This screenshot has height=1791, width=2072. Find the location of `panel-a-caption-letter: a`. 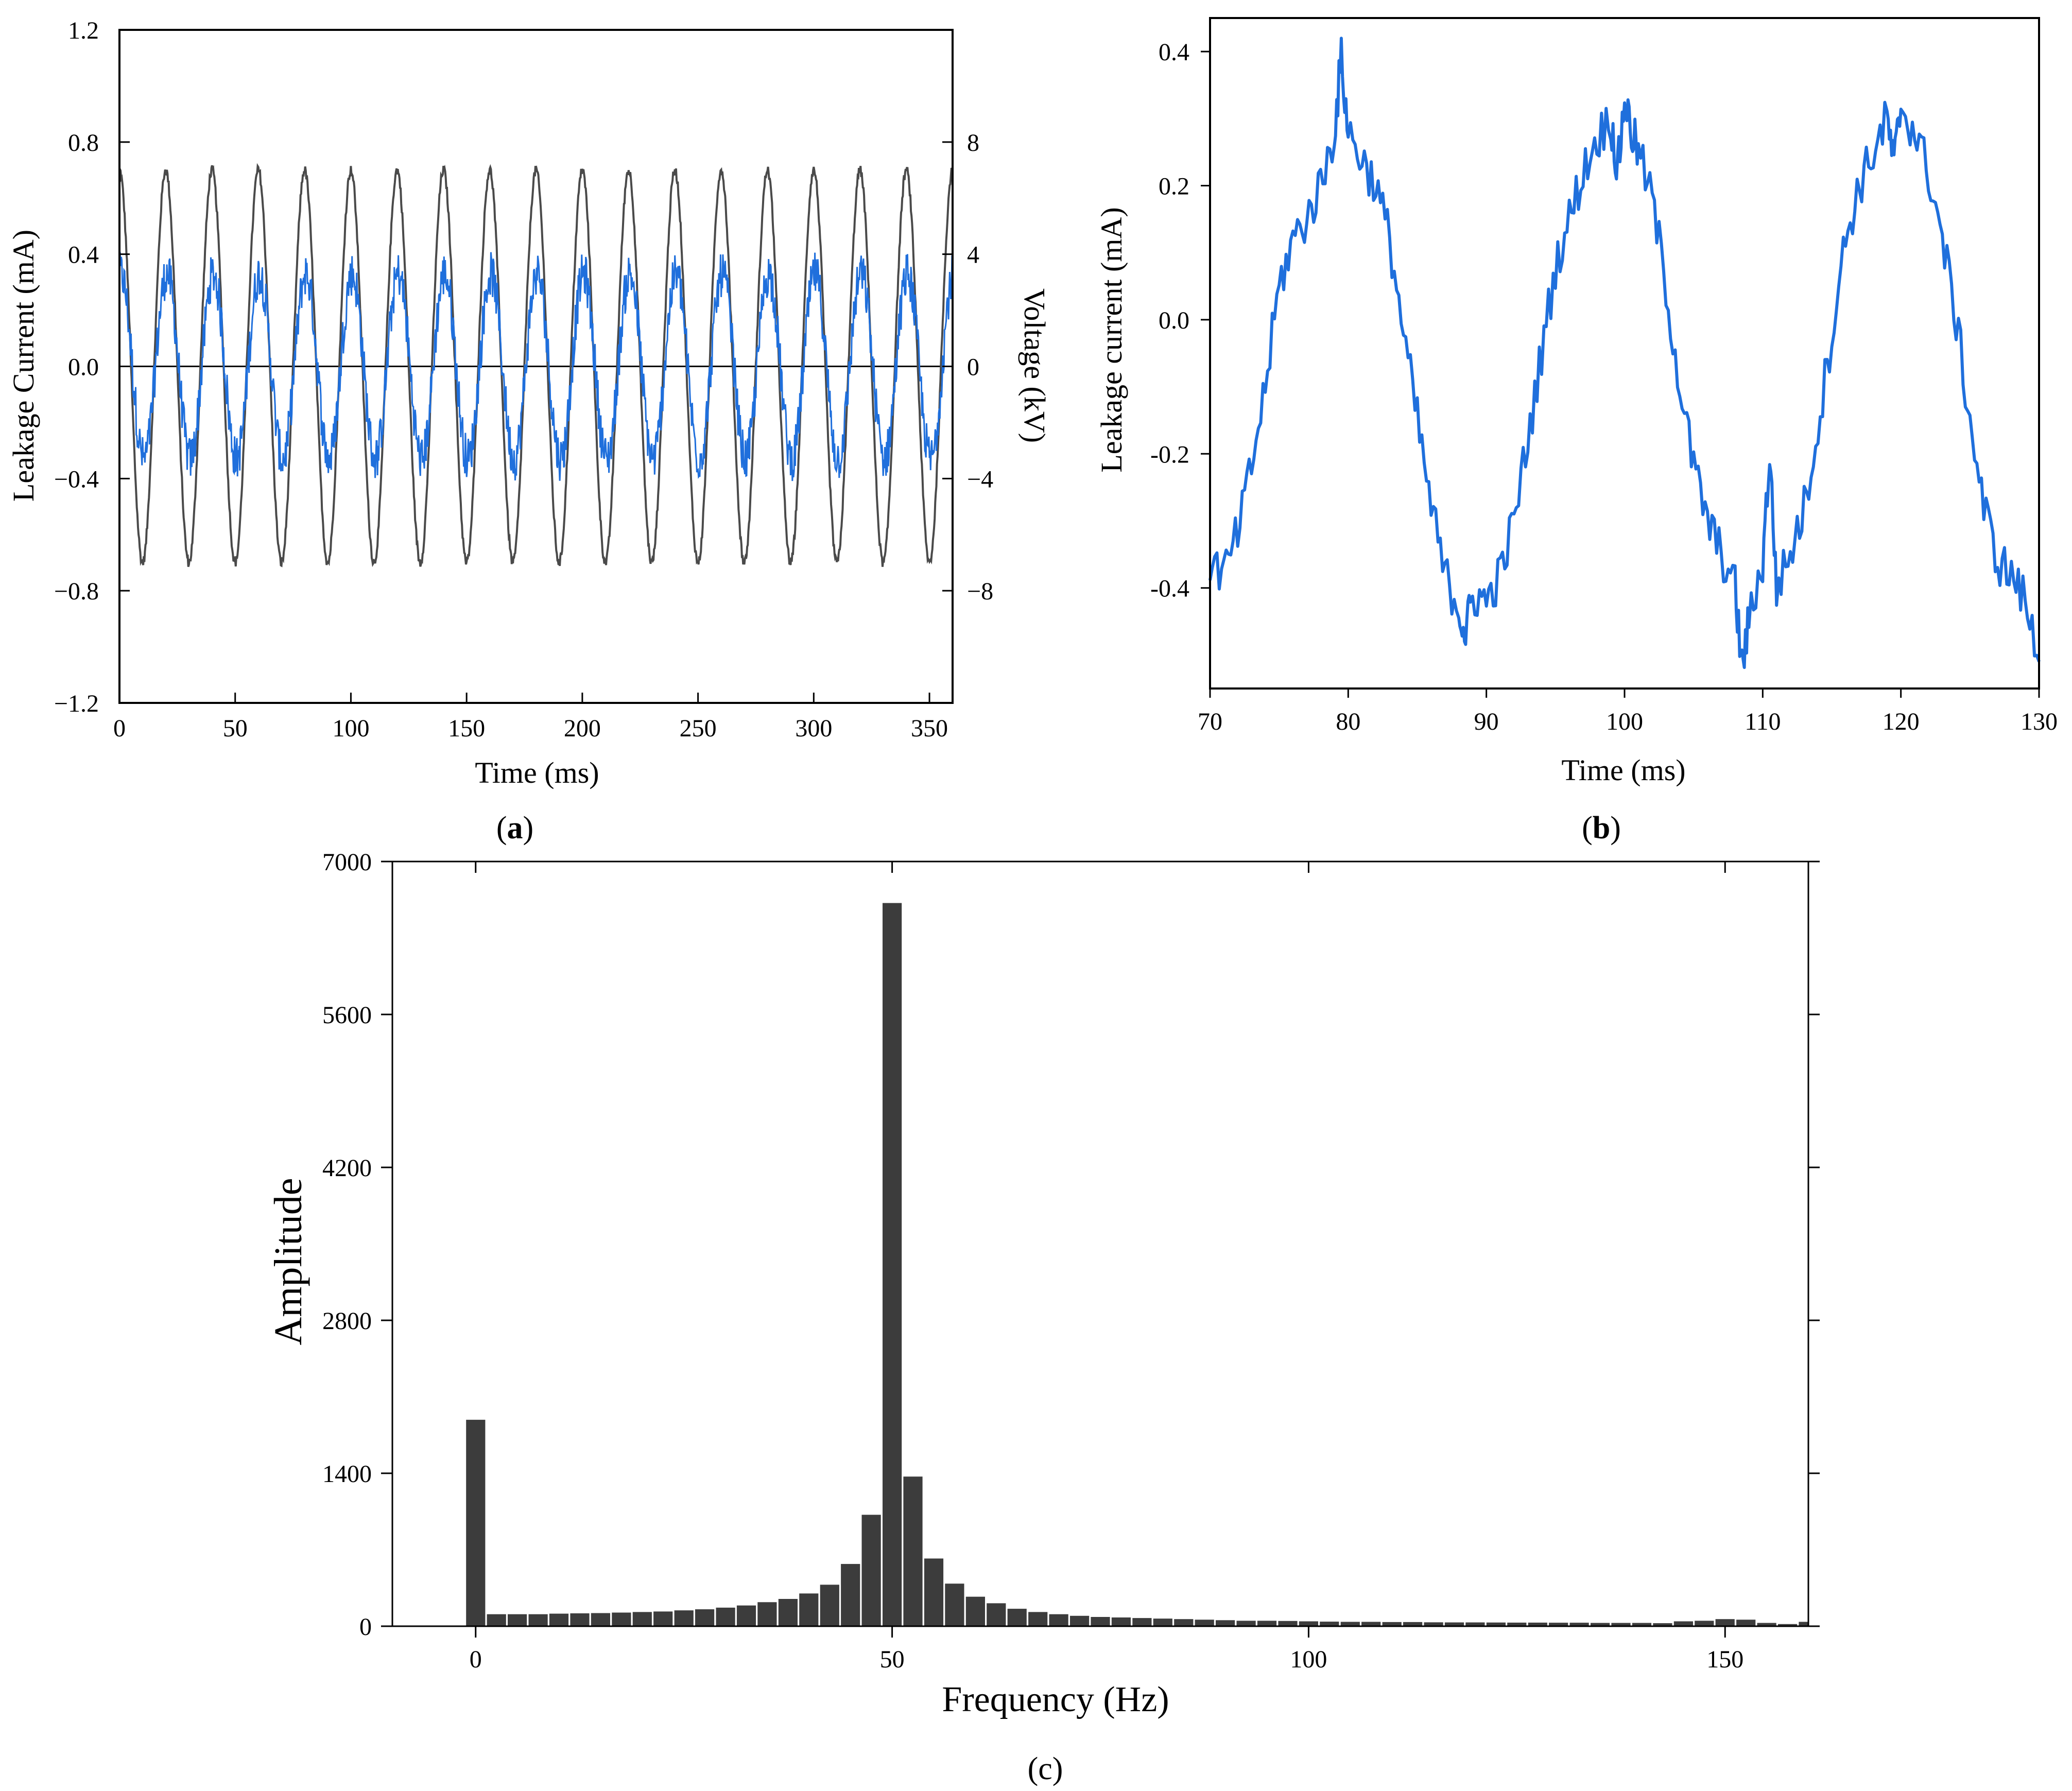

panel-a-caption-letter: a is located at coordinates (515, 828).